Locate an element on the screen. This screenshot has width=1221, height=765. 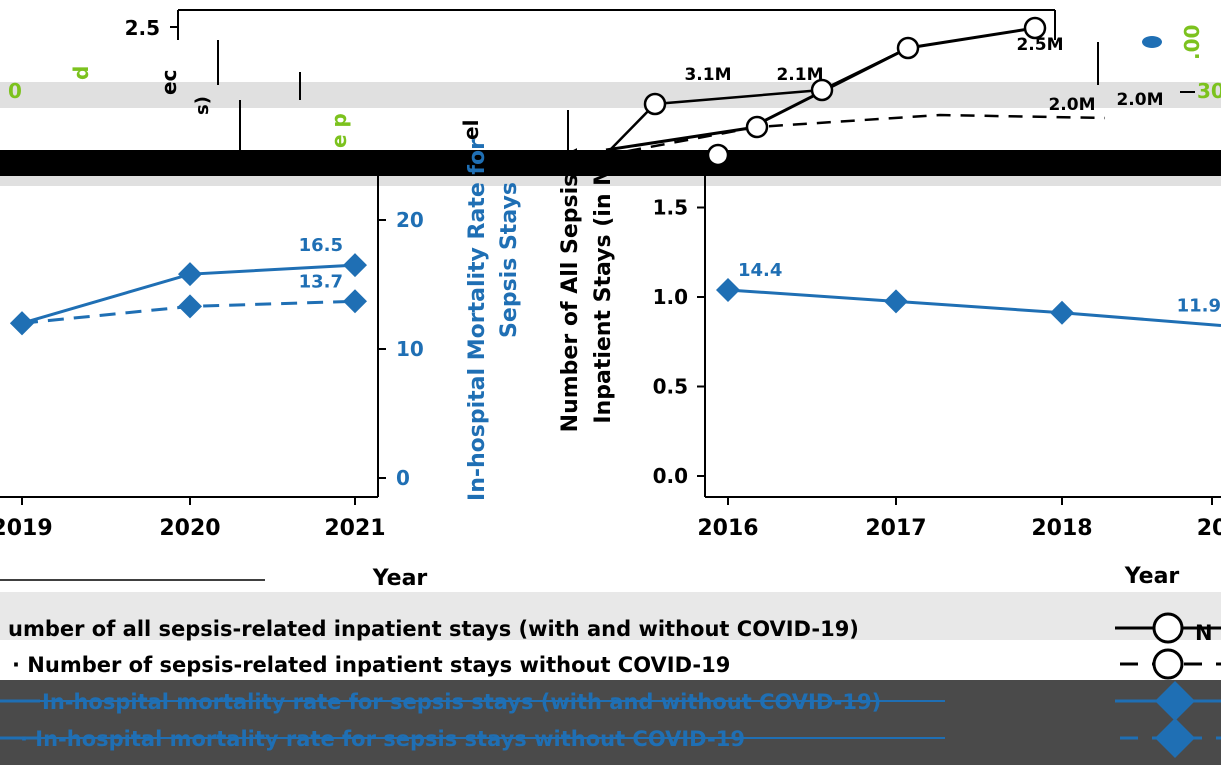
right-y-axis-title: Number of All Sepsis-R is located at coordinates (570, 290).